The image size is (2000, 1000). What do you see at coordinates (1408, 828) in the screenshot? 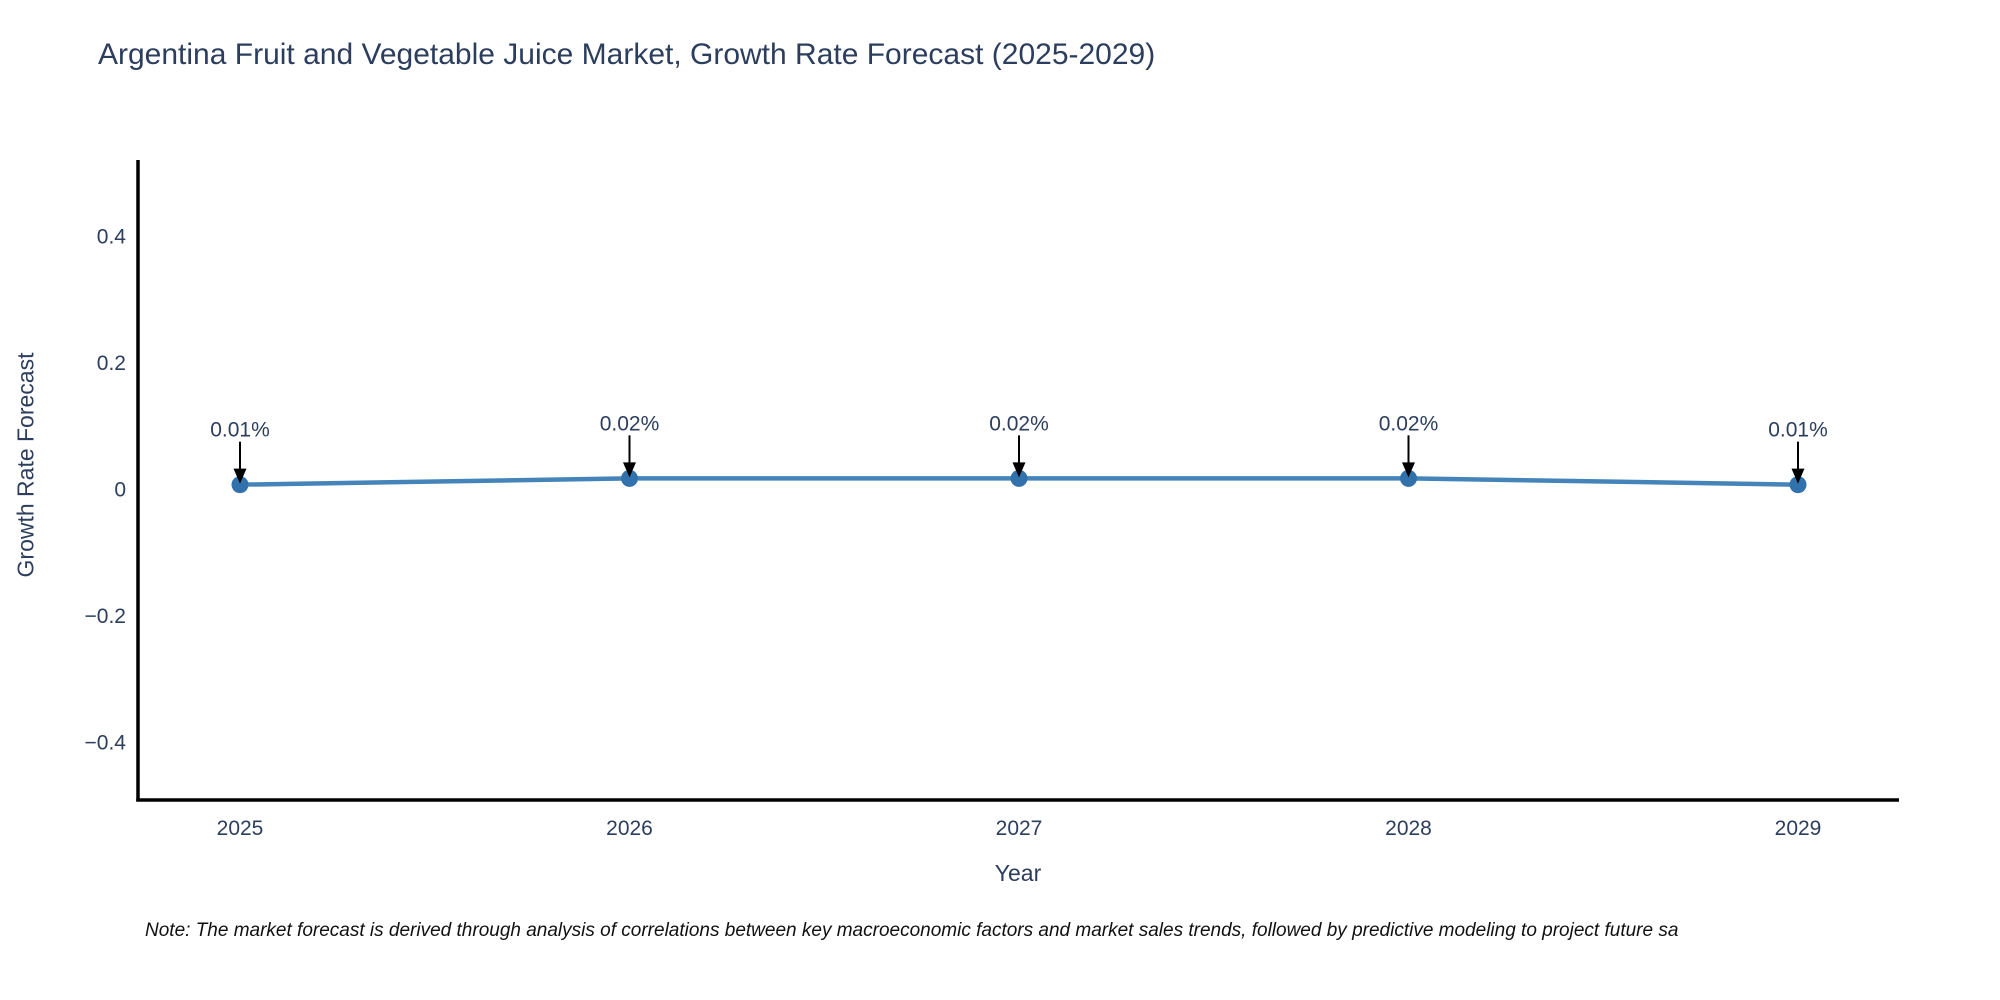
I see `x-tick-label: 2028` at bounding box center [1408, 828].